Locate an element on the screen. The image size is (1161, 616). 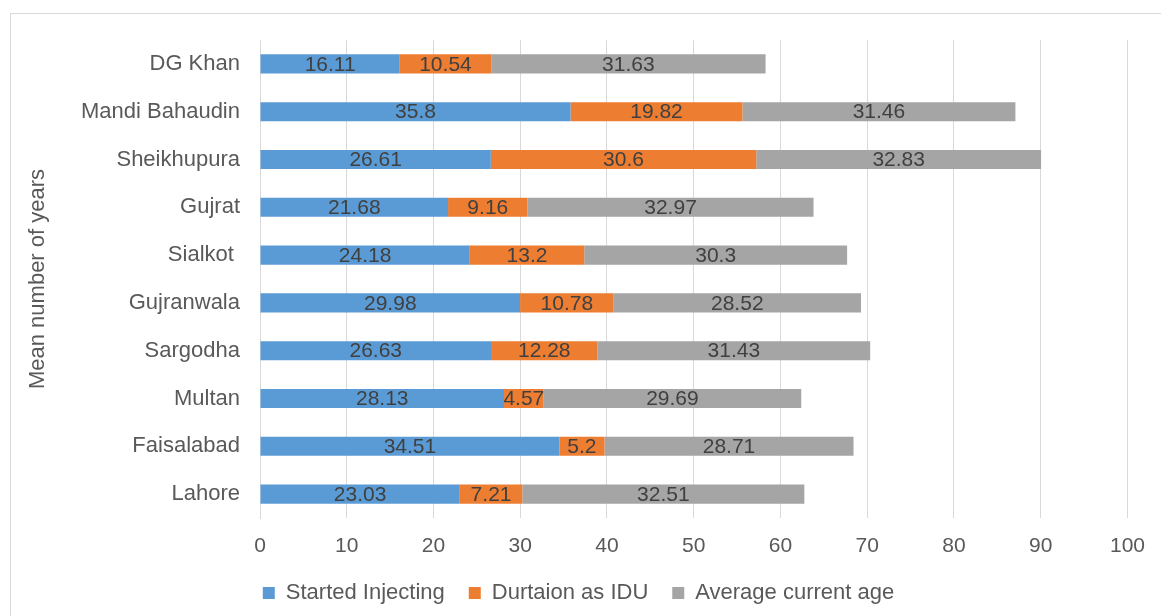
data-label: 26.63 is located at coordinates (376, 350).